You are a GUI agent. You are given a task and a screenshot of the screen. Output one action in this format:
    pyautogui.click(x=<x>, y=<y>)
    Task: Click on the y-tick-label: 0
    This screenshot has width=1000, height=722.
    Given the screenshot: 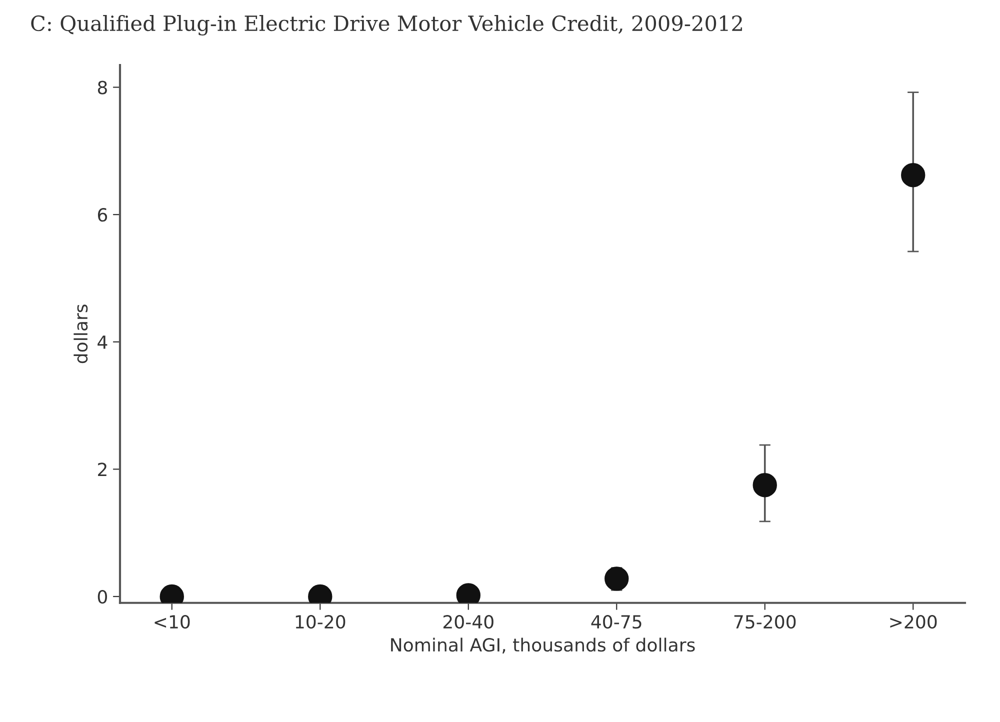 What is the action you would take?
    pyautogui.click(x=102, y=597)
    